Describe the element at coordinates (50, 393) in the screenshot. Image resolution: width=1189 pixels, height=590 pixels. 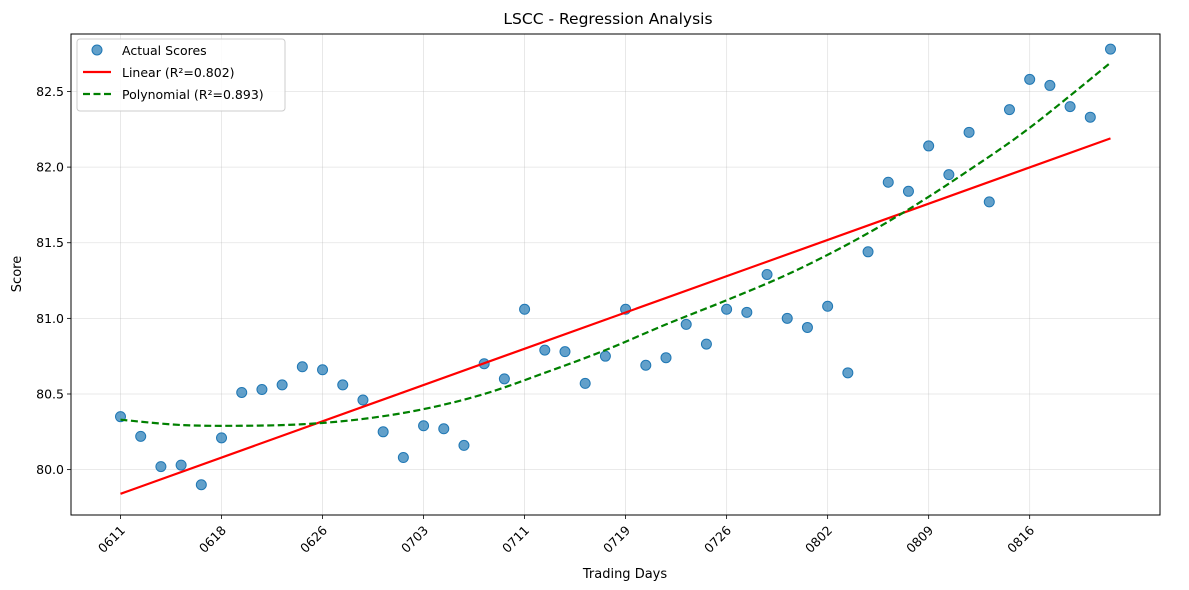
I see `y-tick-label: 80.5` at that location.